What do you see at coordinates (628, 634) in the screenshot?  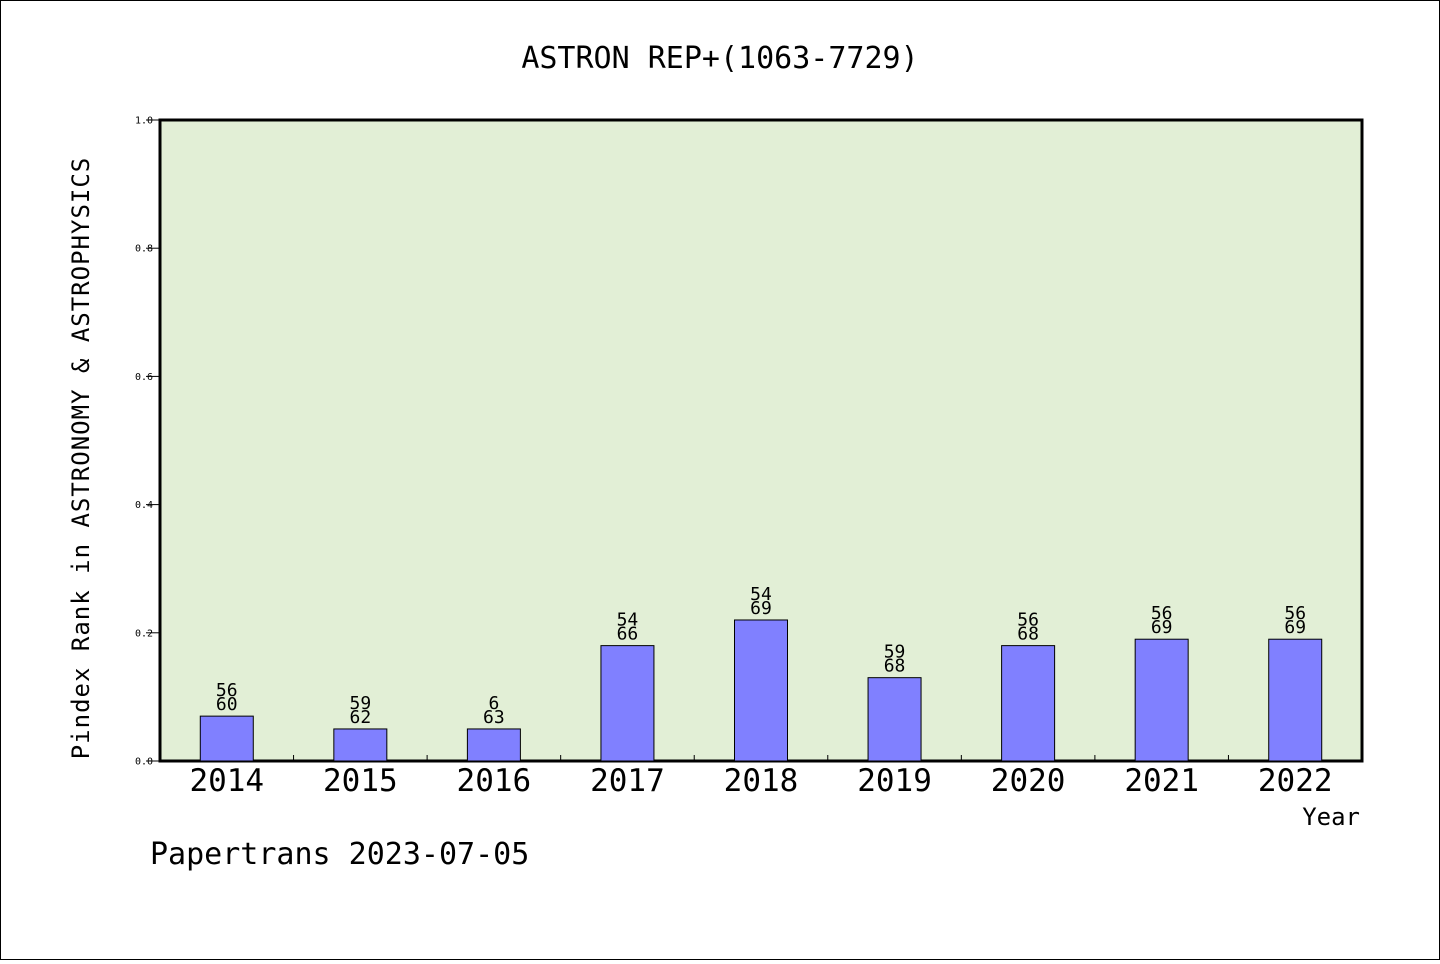 I see `data-label-bottom: 66` at bounding box center [628, 634].